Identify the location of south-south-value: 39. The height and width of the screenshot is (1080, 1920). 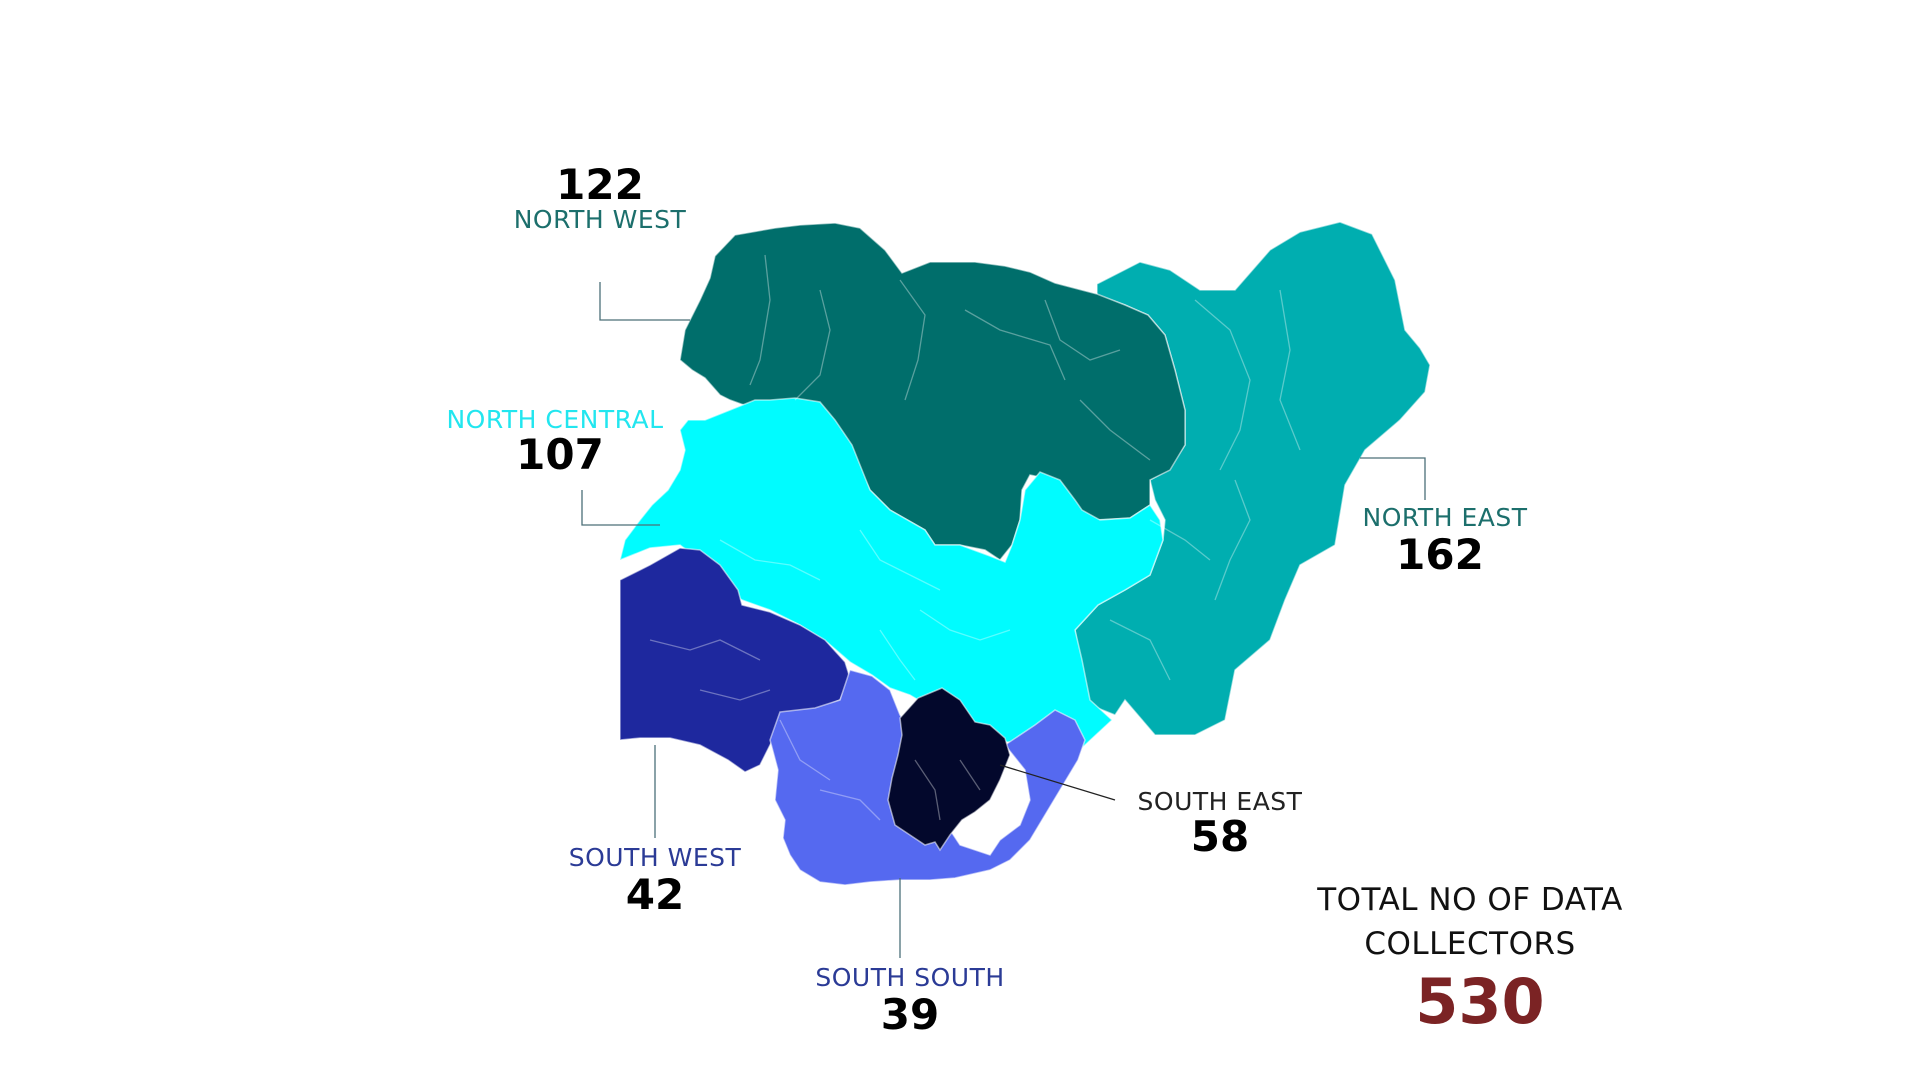
(910, 1014).